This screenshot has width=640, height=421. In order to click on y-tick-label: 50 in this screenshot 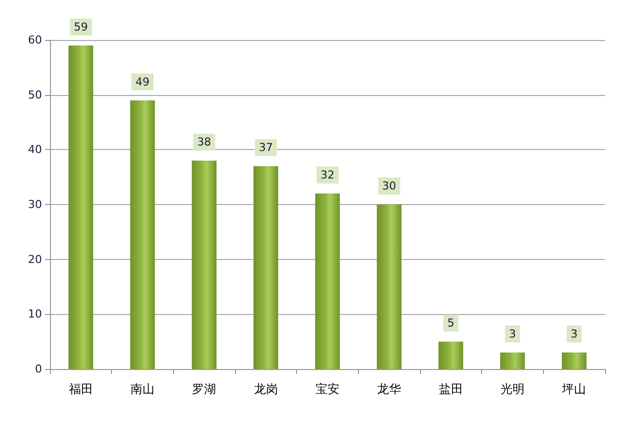, I will do `click(35, 95)`.